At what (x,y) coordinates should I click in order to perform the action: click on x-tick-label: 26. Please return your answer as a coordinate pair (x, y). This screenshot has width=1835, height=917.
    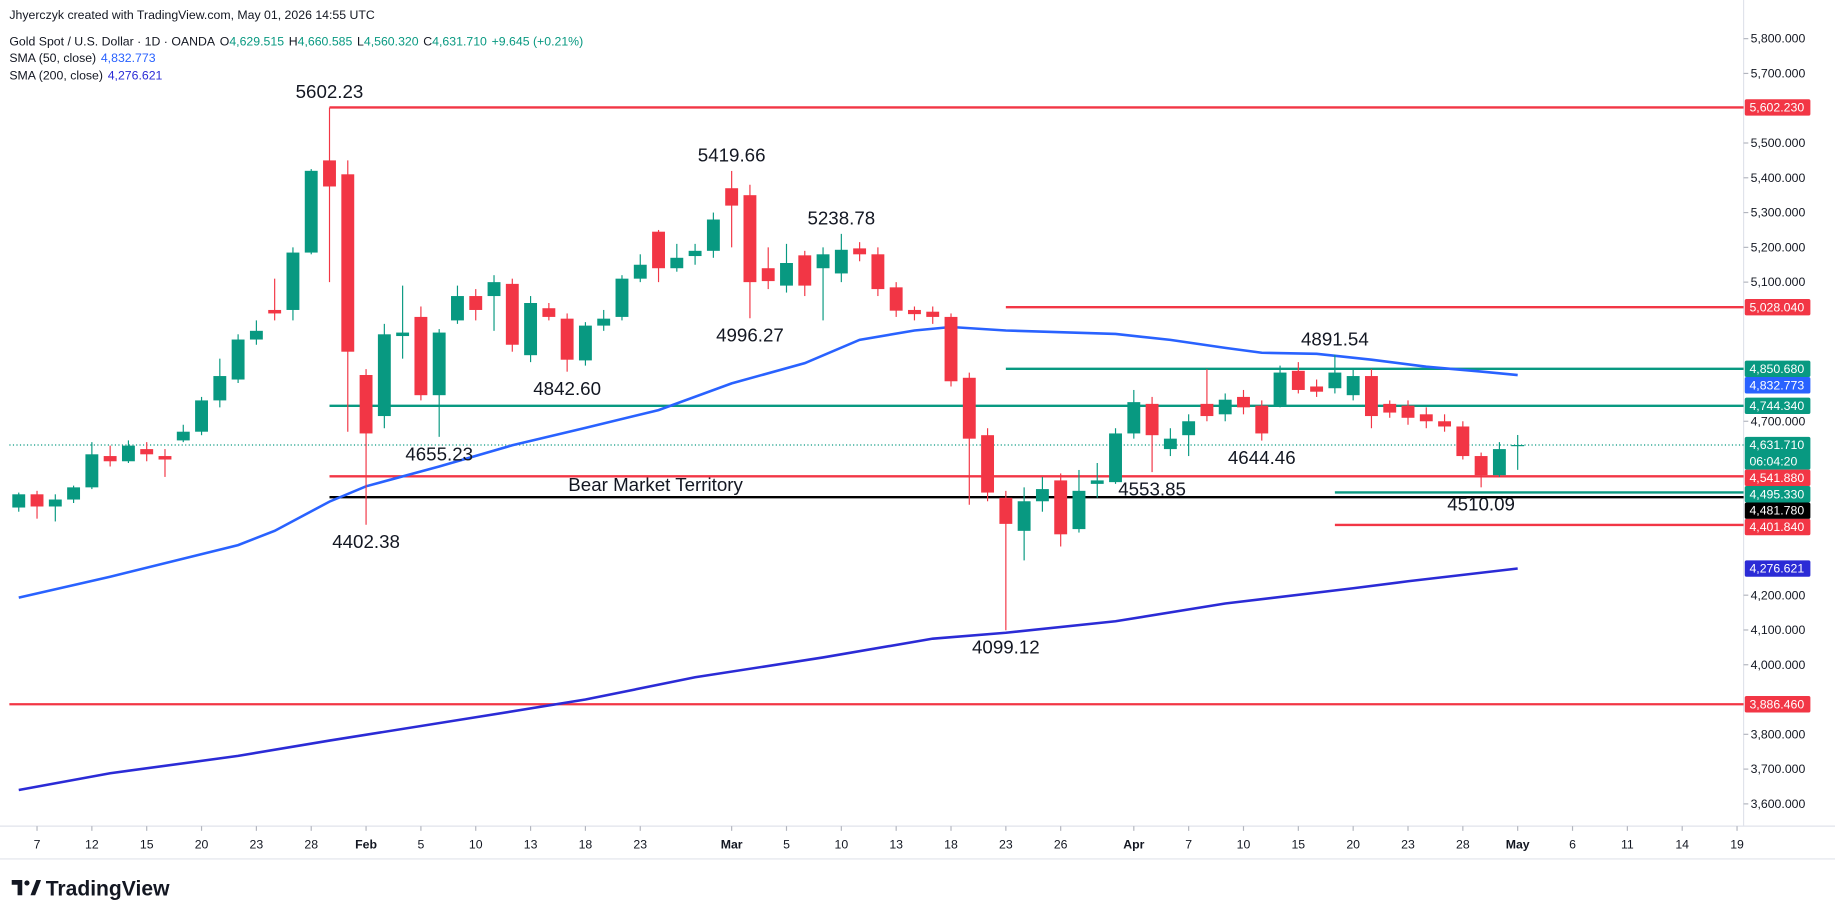
    Looking at the image, I should click on (1061, 844).